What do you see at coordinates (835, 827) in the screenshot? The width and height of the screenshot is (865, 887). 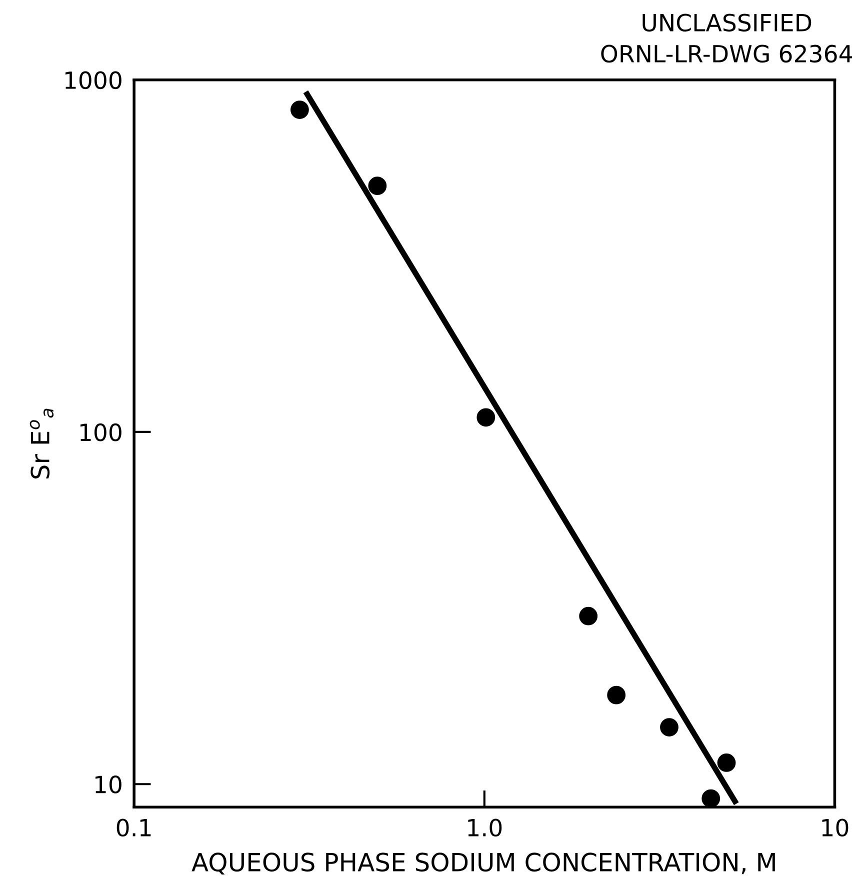 I see `x-tick-label: 10` at bounding box center [835, 827].